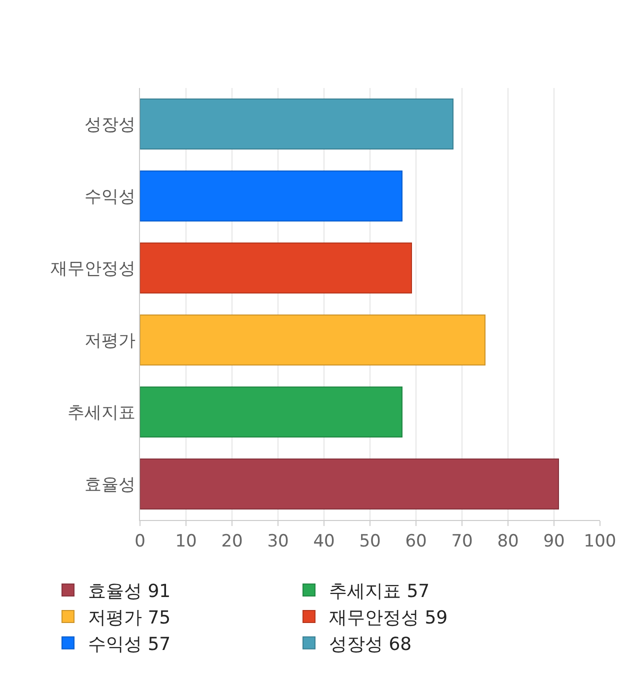 The image size is (640, 700). I want to click on legend-label: 재무안정성 59, so click(388, 617).